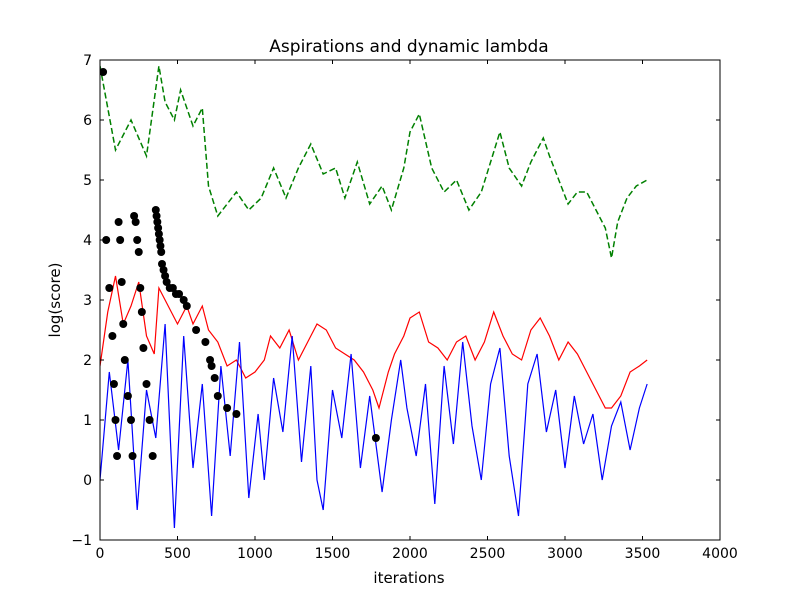  Describe the element at coordinates (87, 301) in the screenshot. I see `y-tick-label: 3` at that location.